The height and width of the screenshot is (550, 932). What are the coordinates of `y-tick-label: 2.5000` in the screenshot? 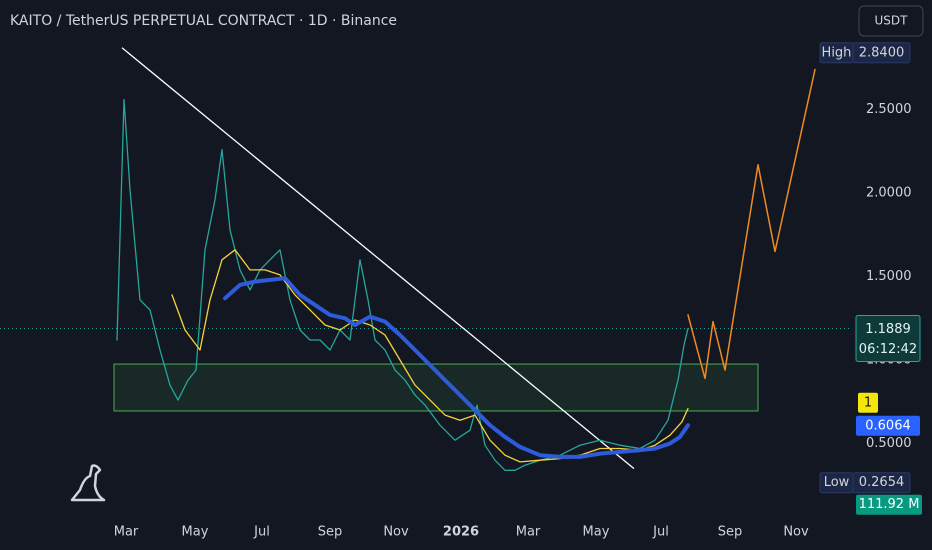 It's located at (889, 109).